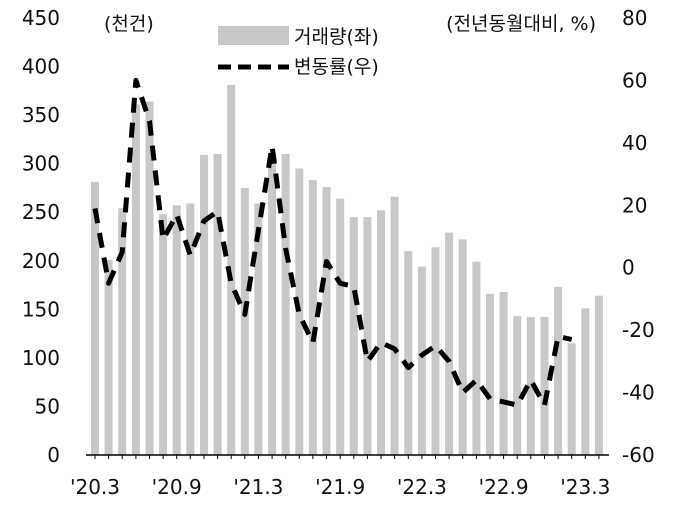 The height and width of the screenshot is (508, 689). Describe the element at coordinates (41, 358) in the screenshot. I see `left-tick-label: 100` at that location.